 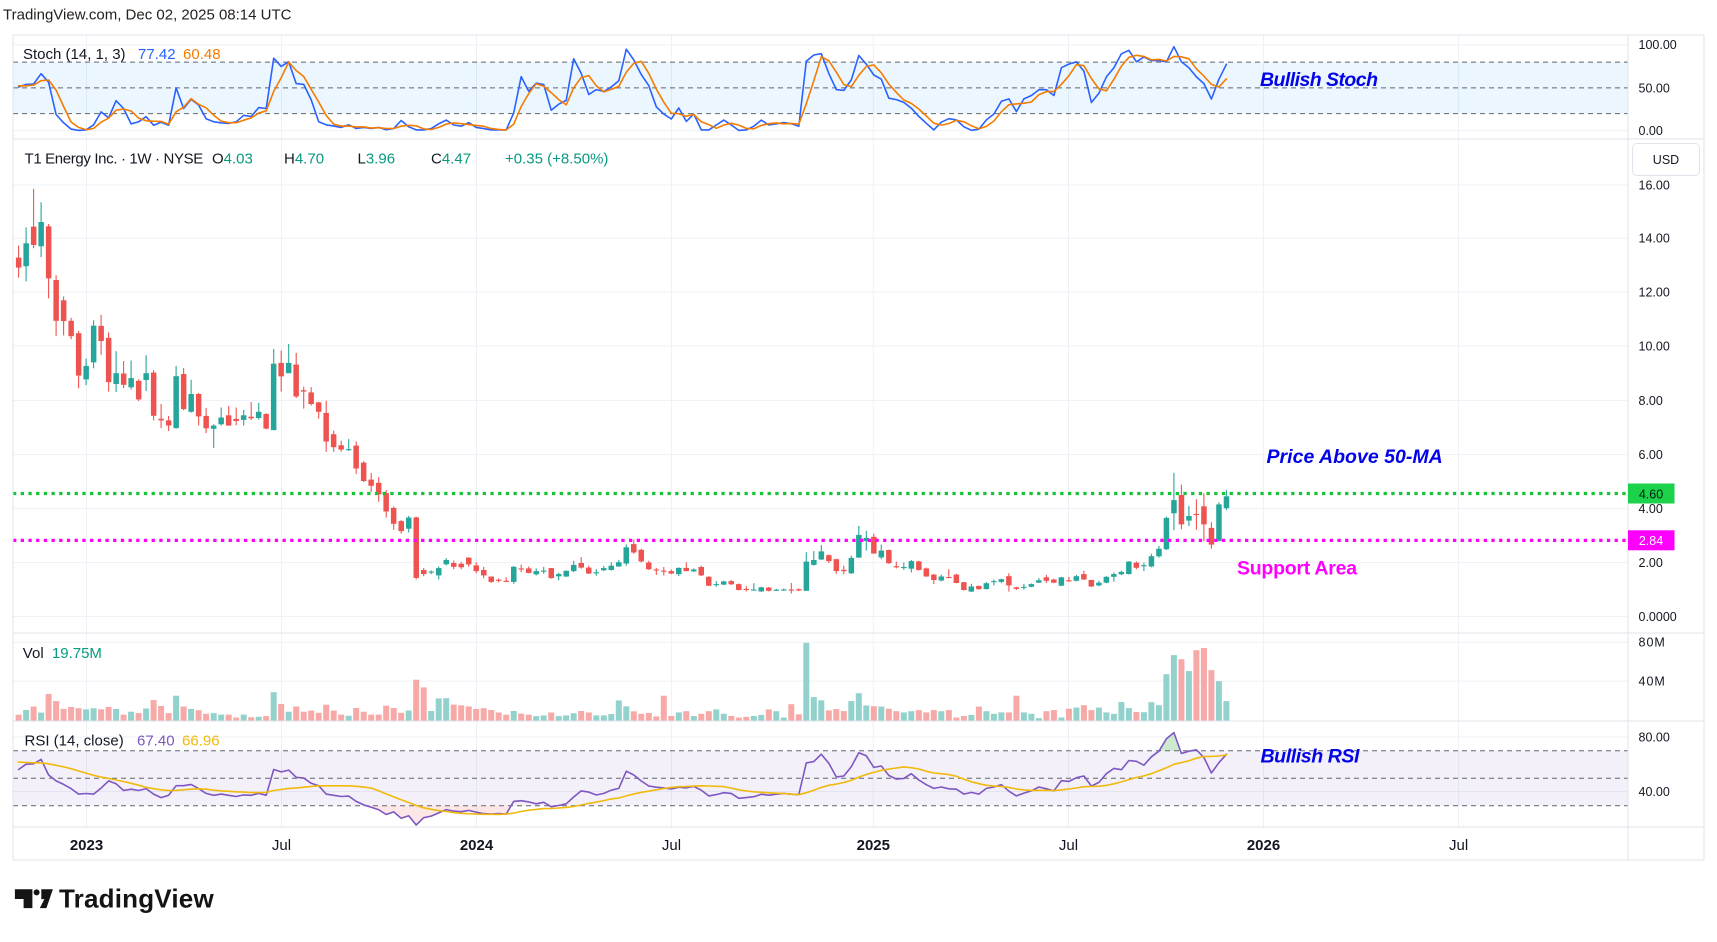 I want to click on svg-text: 16.00, so click(x=1654, y=185).